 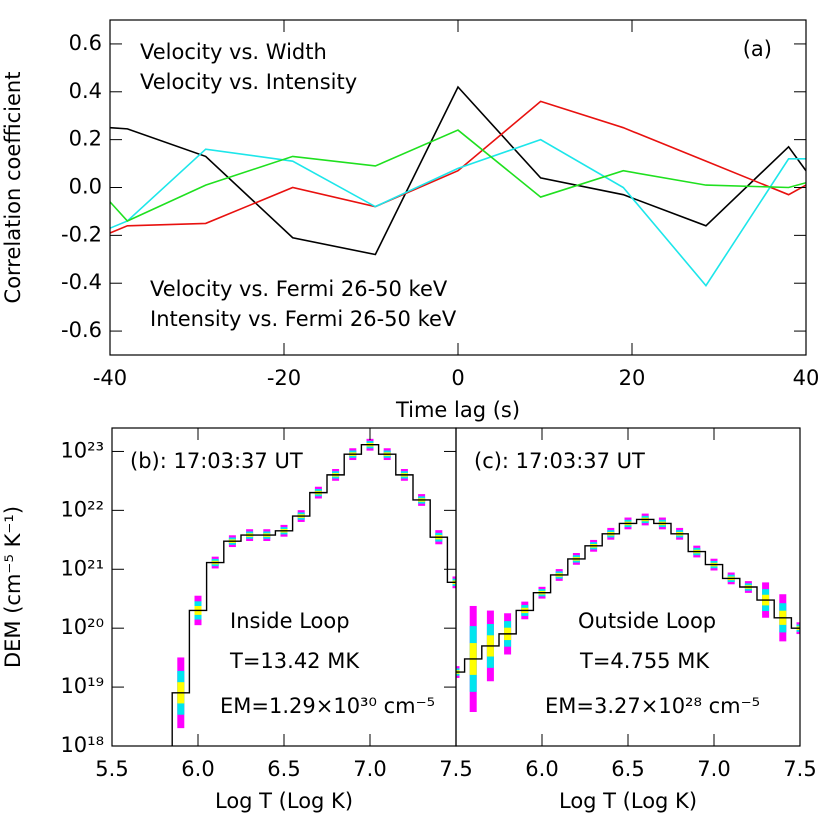 I want to click on legend-entry: Velocity vs. Intensity, so click(x=248, y=82).